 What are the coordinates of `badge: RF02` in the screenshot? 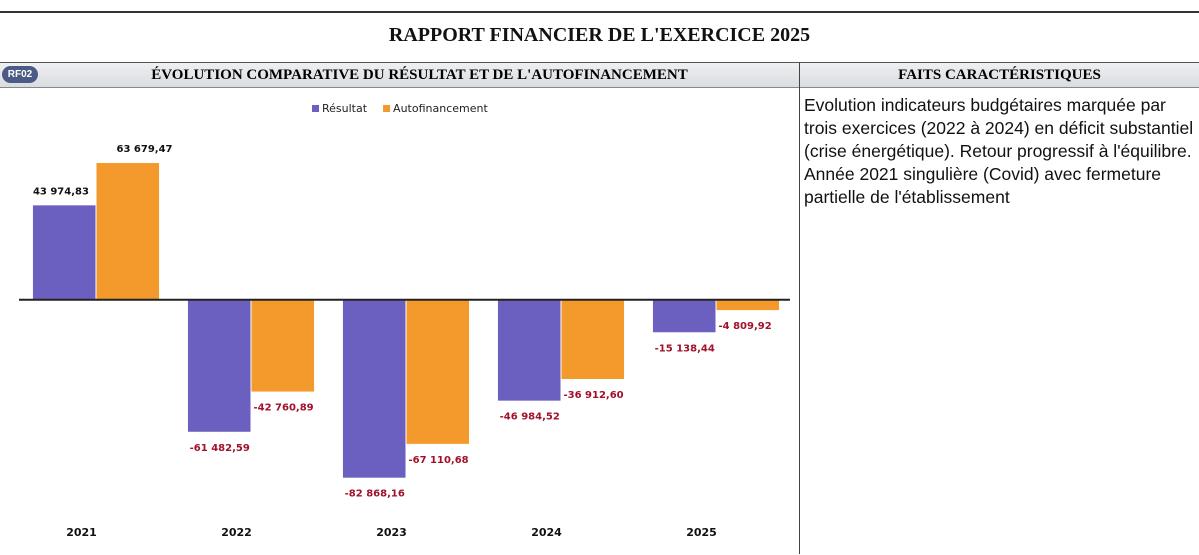 It's located at (20, 74).